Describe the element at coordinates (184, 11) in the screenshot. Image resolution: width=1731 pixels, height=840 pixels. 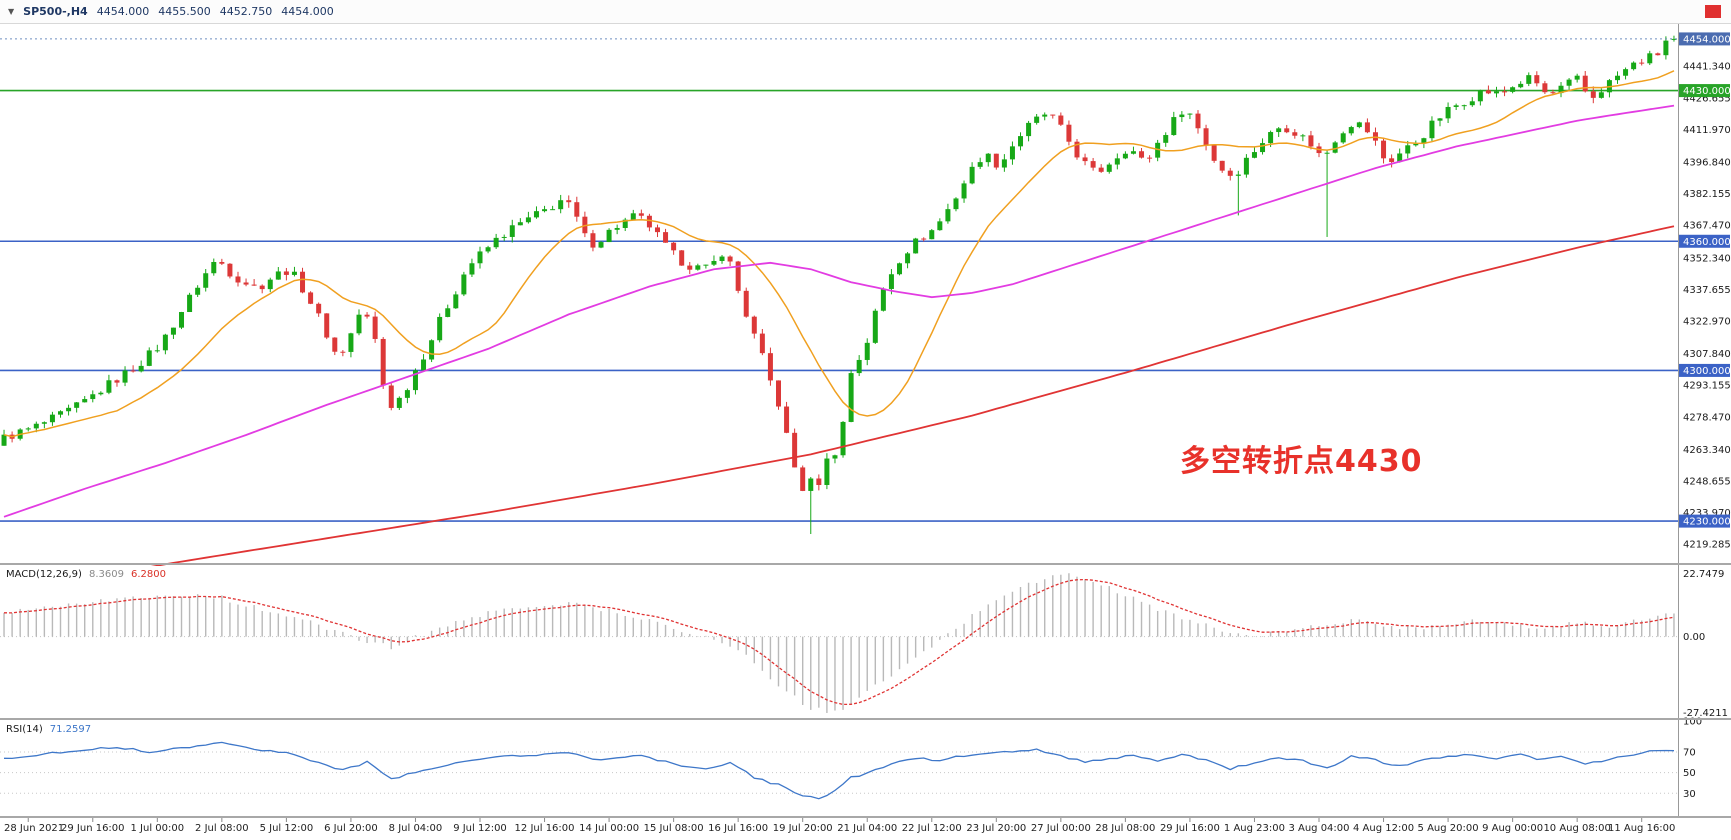
I see `ohlc-high-value: 4455.500` at that location.